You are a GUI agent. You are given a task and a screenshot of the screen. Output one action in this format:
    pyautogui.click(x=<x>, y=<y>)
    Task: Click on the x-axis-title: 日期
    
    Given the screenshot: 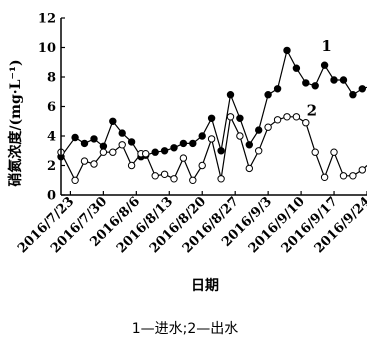 What is the action you would take?
    pyautogui.click(x=205, y=286)
    